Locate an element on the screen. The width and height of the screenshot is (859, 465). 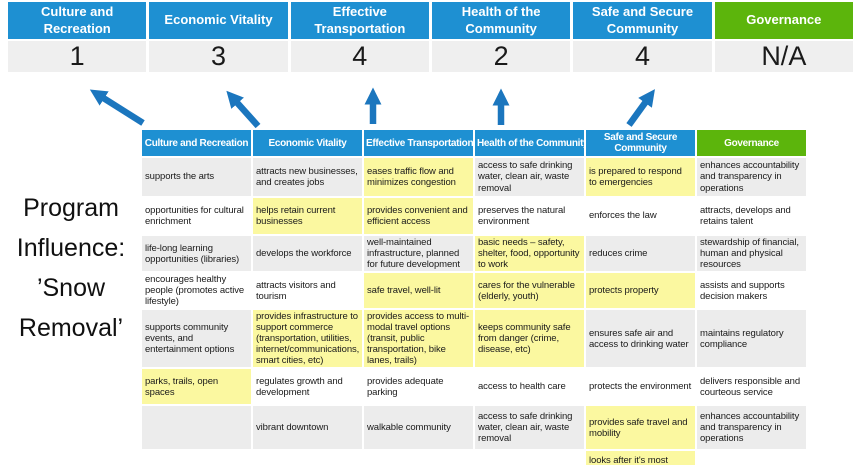
matrix-cell-r7c2: vibrant downtown is located at coordinates (307, 428).